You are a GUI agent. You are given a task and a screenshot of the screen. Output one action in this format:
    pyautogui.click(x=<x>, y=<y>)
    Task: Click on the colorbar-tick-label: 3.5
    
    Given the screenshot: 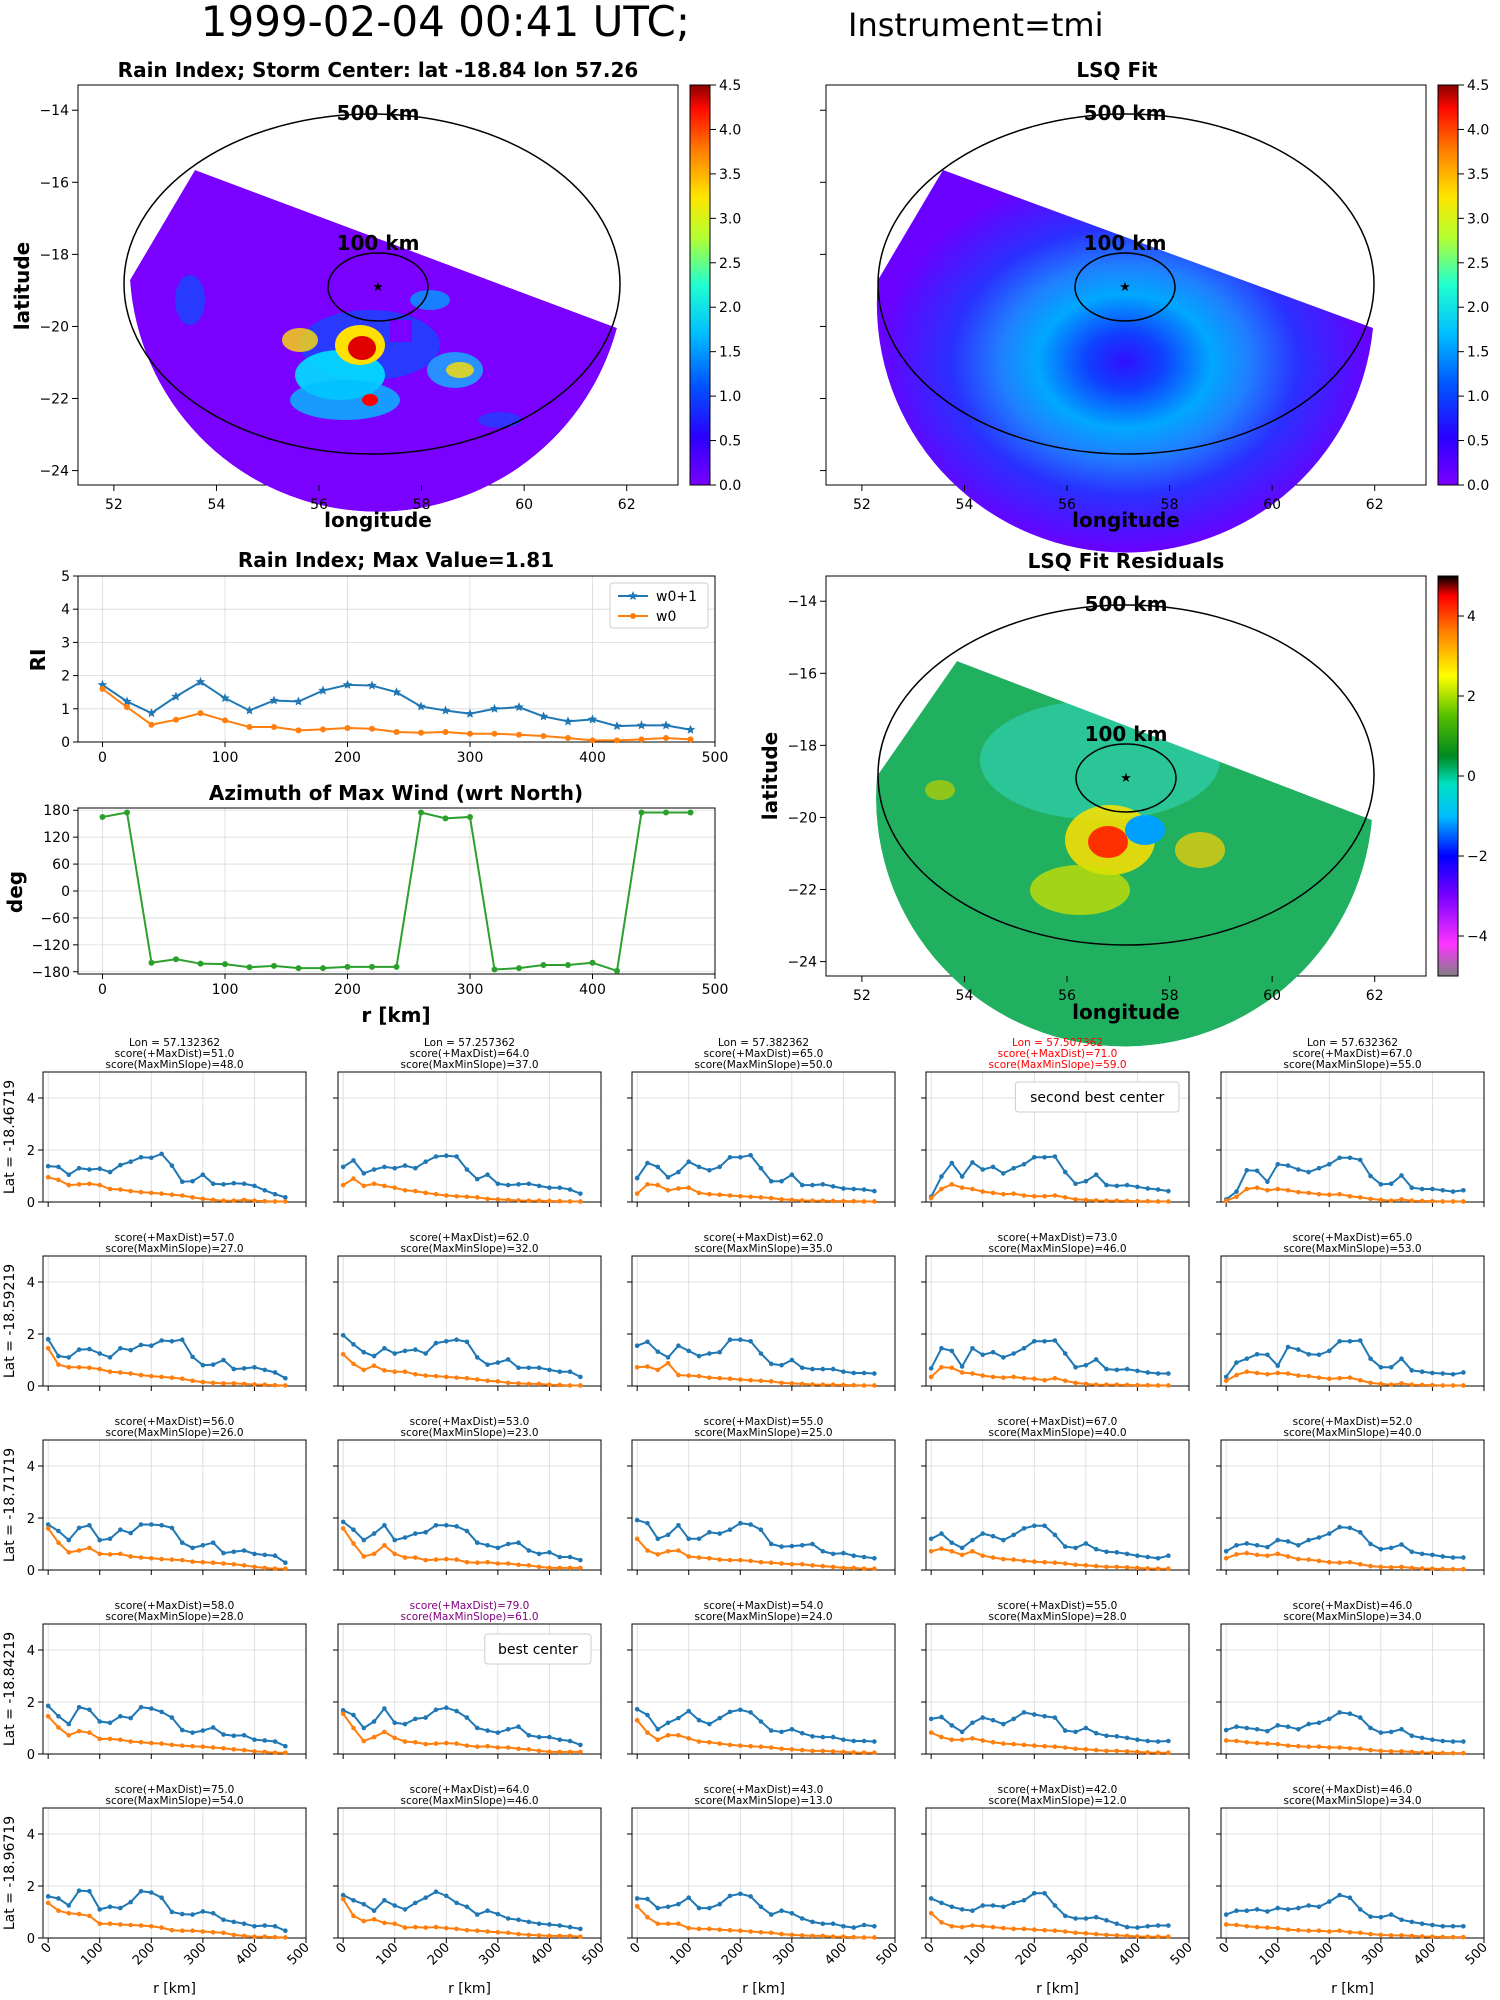 What is the action you would take?
    pyautogui.click(x=1478, y=175)
    